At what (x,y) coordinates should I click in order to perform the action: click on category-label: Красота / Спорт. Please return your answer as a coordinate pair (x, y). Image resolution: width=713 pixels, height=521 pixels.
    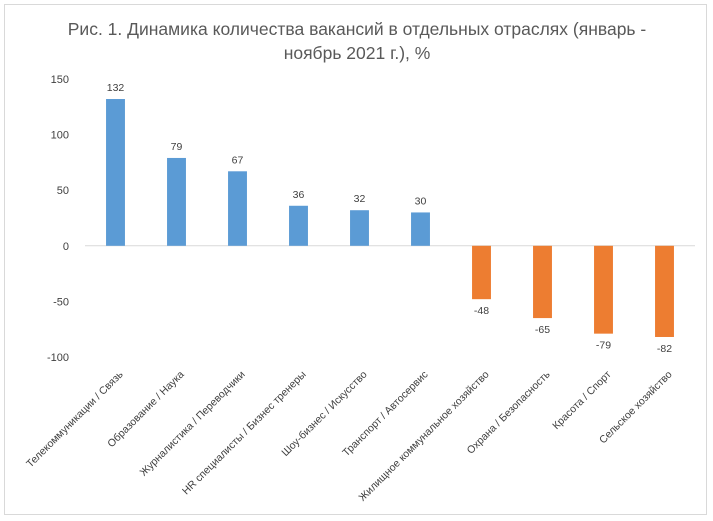
    Looking at the image, I should click on (581, 400).